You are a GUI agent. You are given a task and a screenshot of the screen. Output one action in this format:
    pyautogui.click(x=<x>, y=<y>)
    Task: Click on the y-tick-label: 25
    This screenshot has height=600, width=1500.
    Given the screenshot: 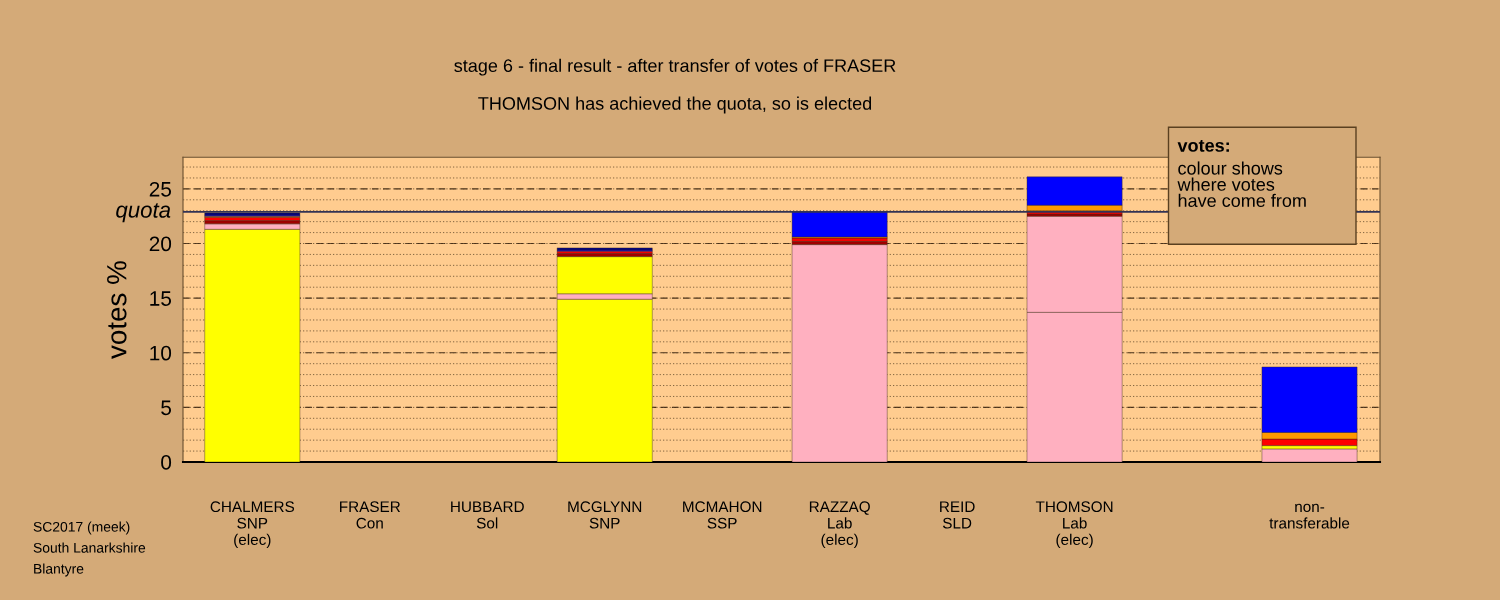 What is the action you would take?
    pyautogui.click(x=160, y=189)
    